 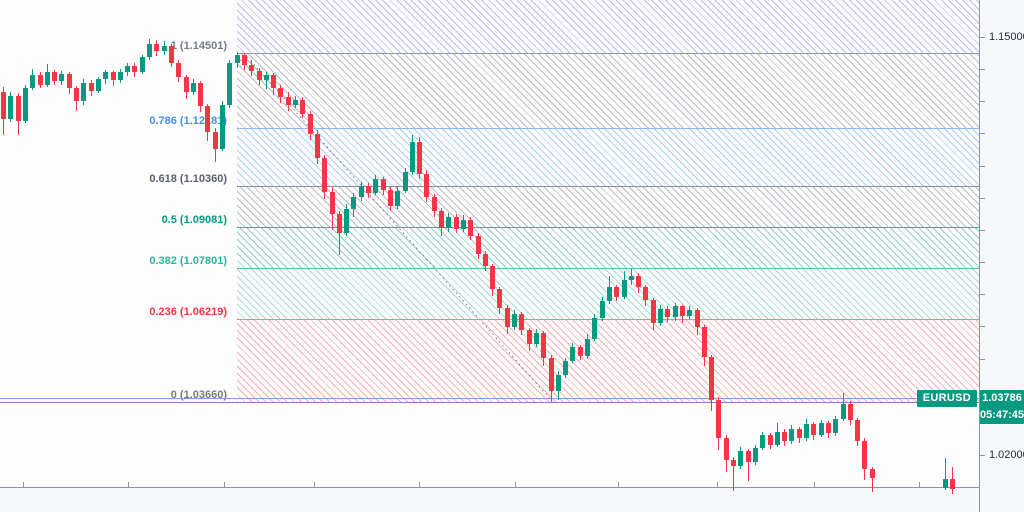 I want to click on last-price-value: 1.03786, so click(x=1002, y=398).